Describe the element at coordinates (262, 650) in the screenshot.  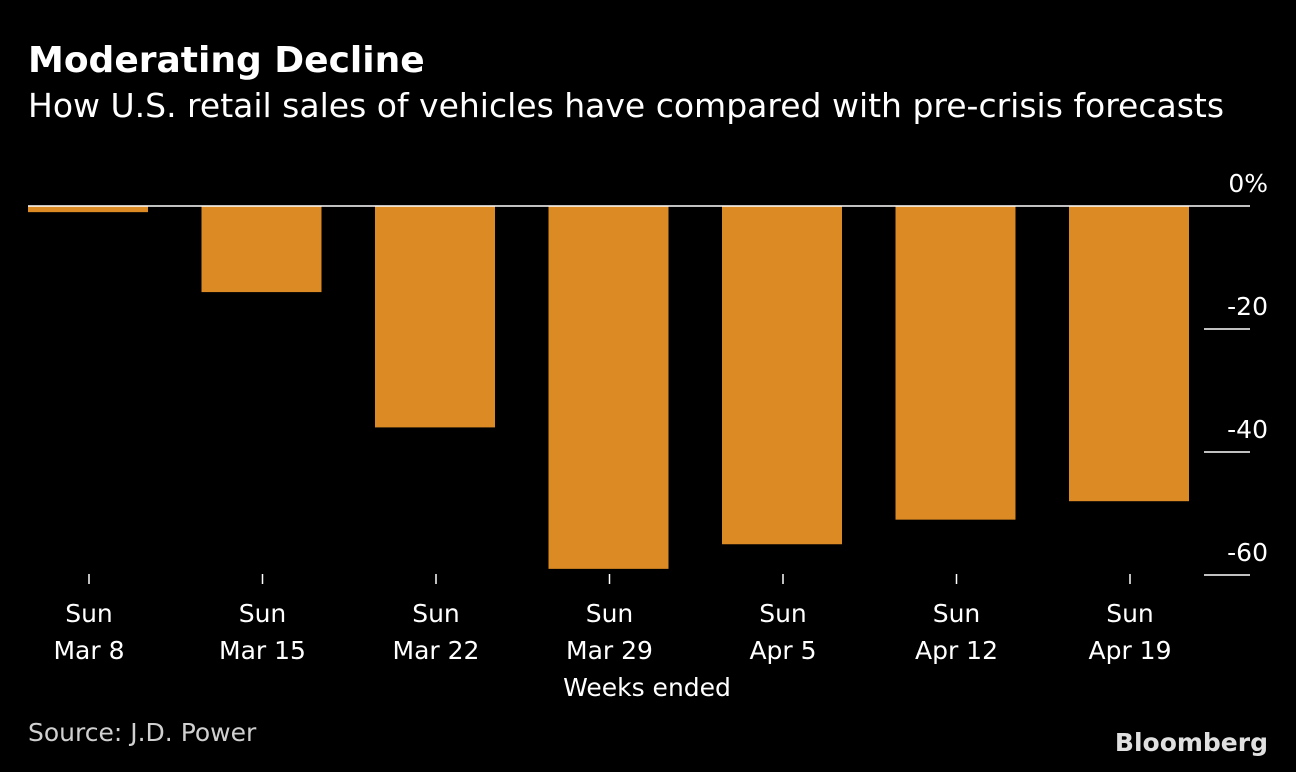
I see `x-tick-label-date: Mar 15` at that location.